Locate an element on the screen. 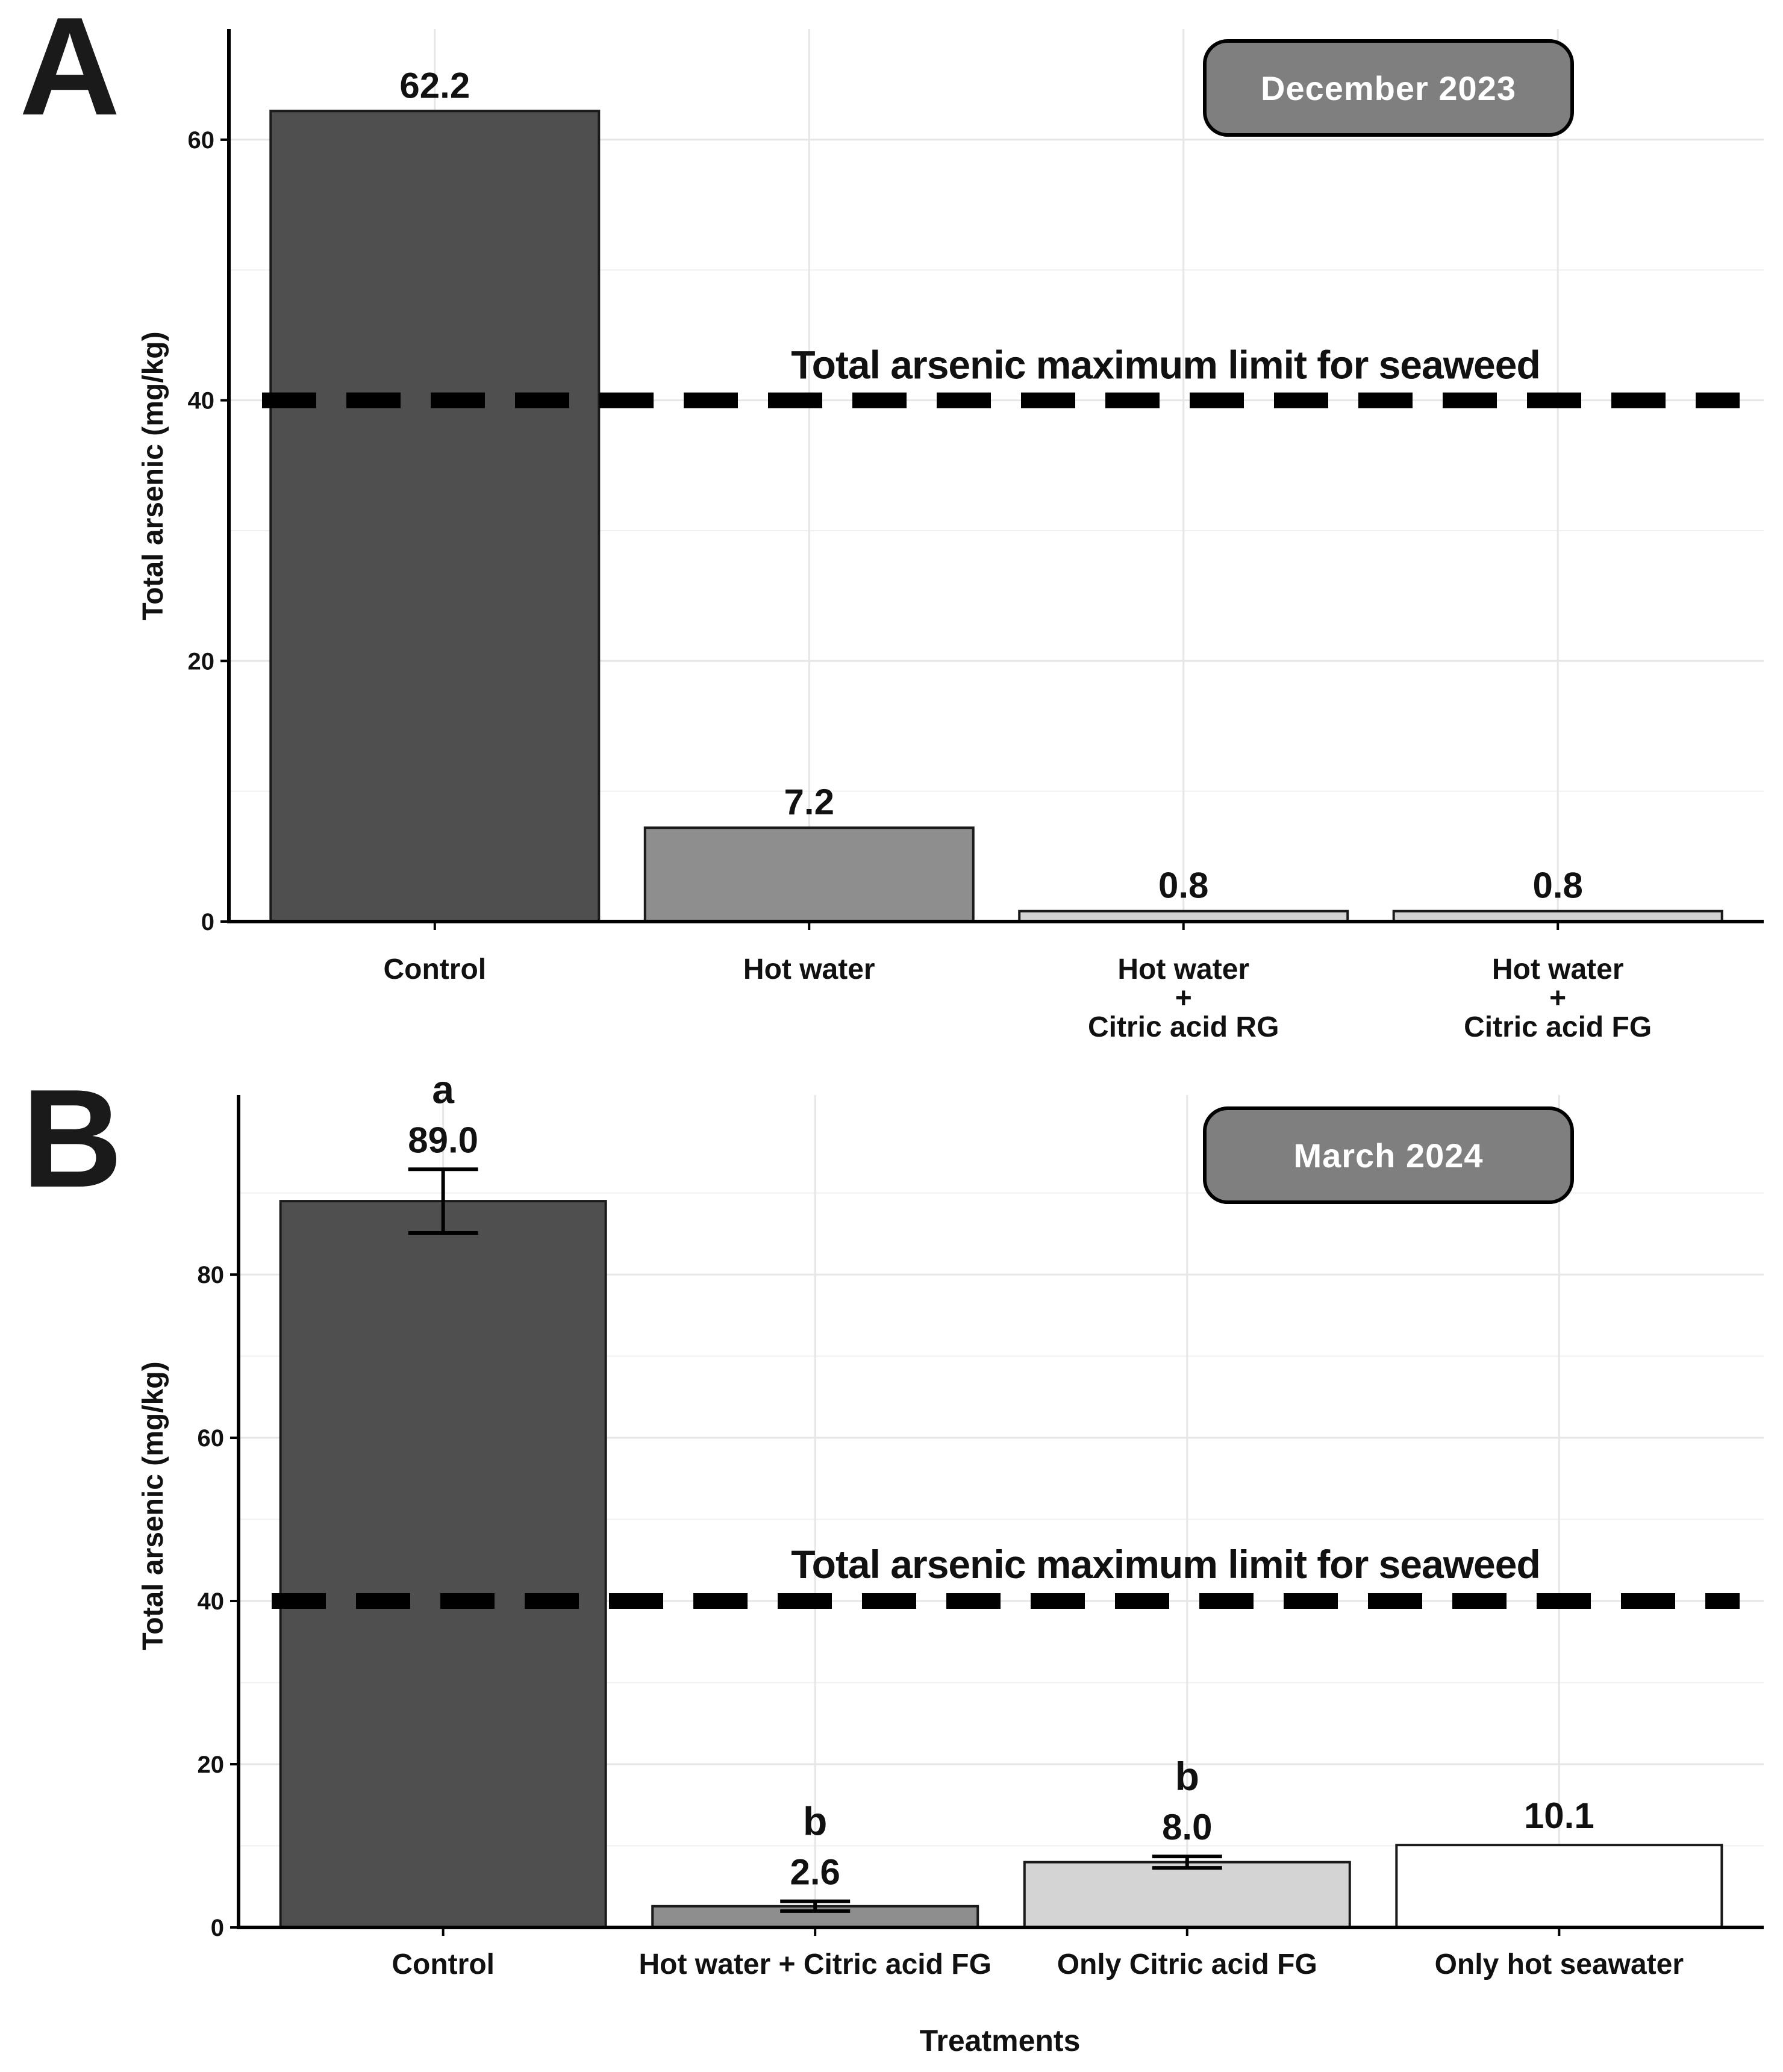  x-tick-label: Hot water is located at coordinates (809, 969).